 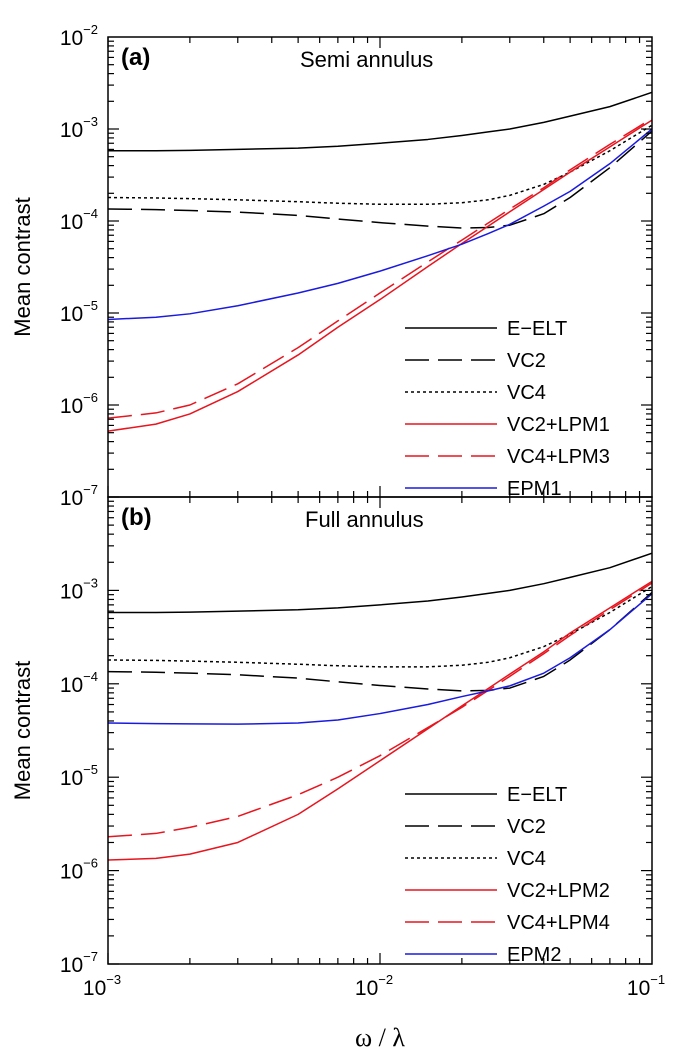 I want to click on legend: E−ELT VC2 VC4 VC2+LPM2 VC4+LPM4 EPM2, so click(x=507, y=875).